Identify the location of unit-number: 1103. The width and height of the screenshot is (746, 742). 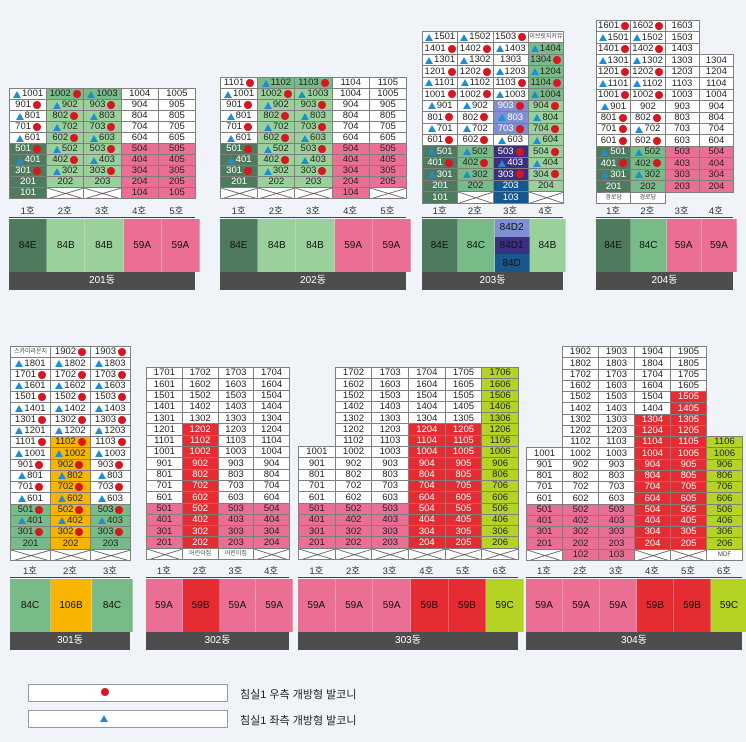
(105, 442).